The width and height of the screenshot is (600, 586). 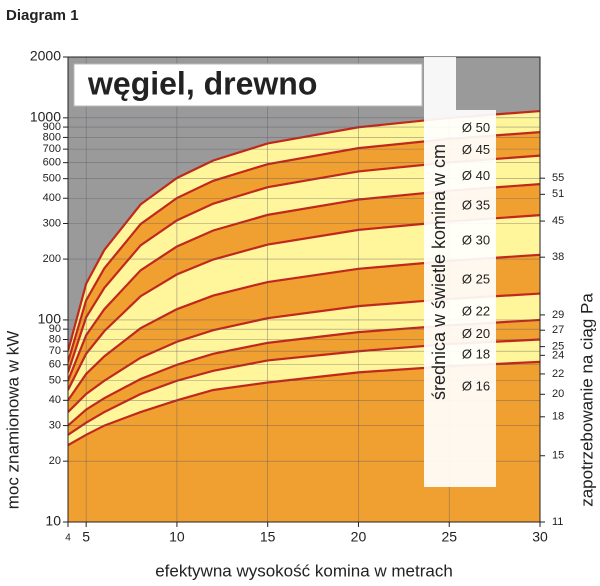 I want to click on y-tick-label: 500, so click(x=52, y=179).